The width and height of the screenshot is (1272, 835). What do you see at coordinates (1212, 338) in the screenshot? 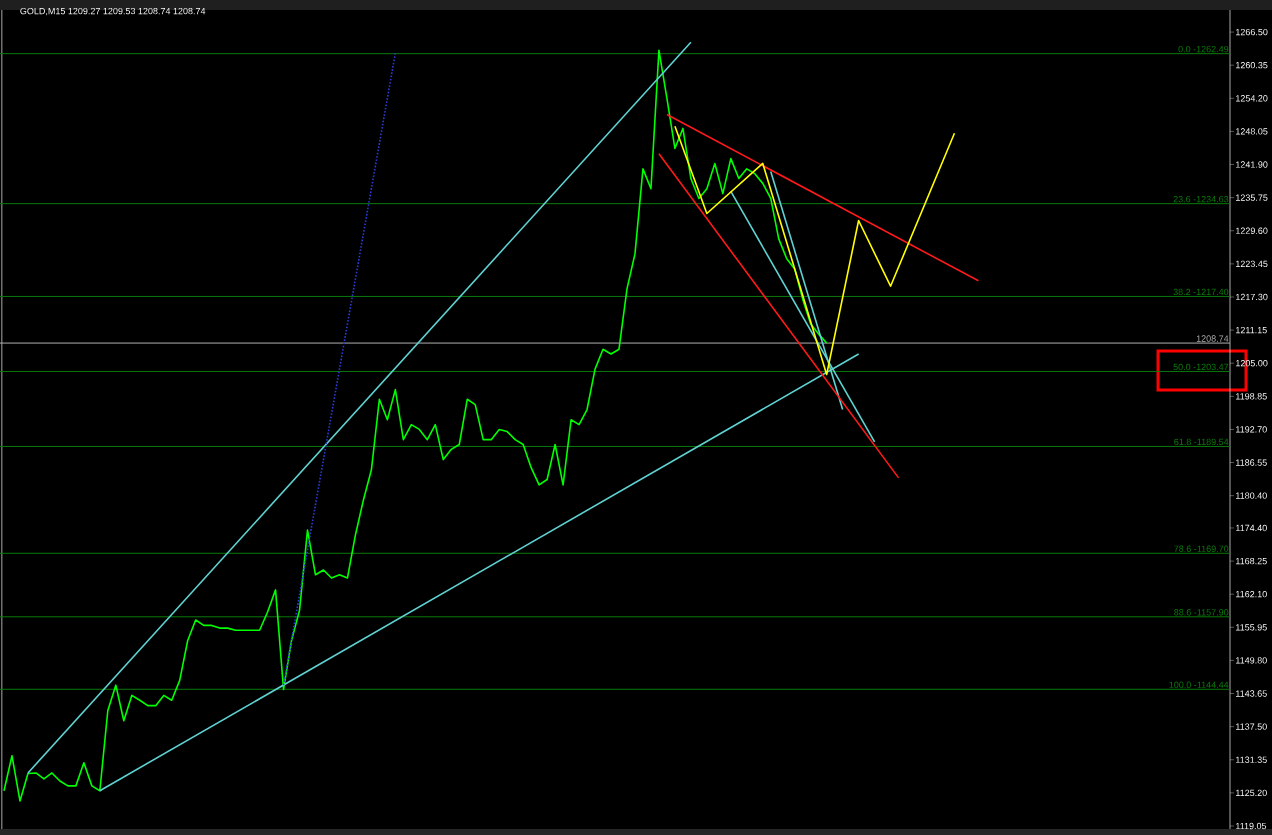
I see `ref-line-label: 1208.74` at bounding box center [1212, 338].